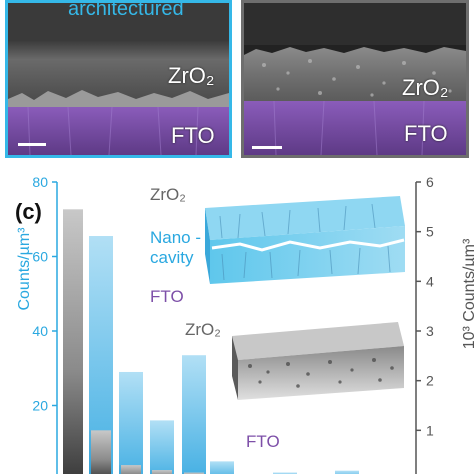 The image size is (474, 474). What do you see at coordinates (425, 87) in the screenshot?
I see `zro2-label-right: ZrO₂` at bounding box center [425, 87].